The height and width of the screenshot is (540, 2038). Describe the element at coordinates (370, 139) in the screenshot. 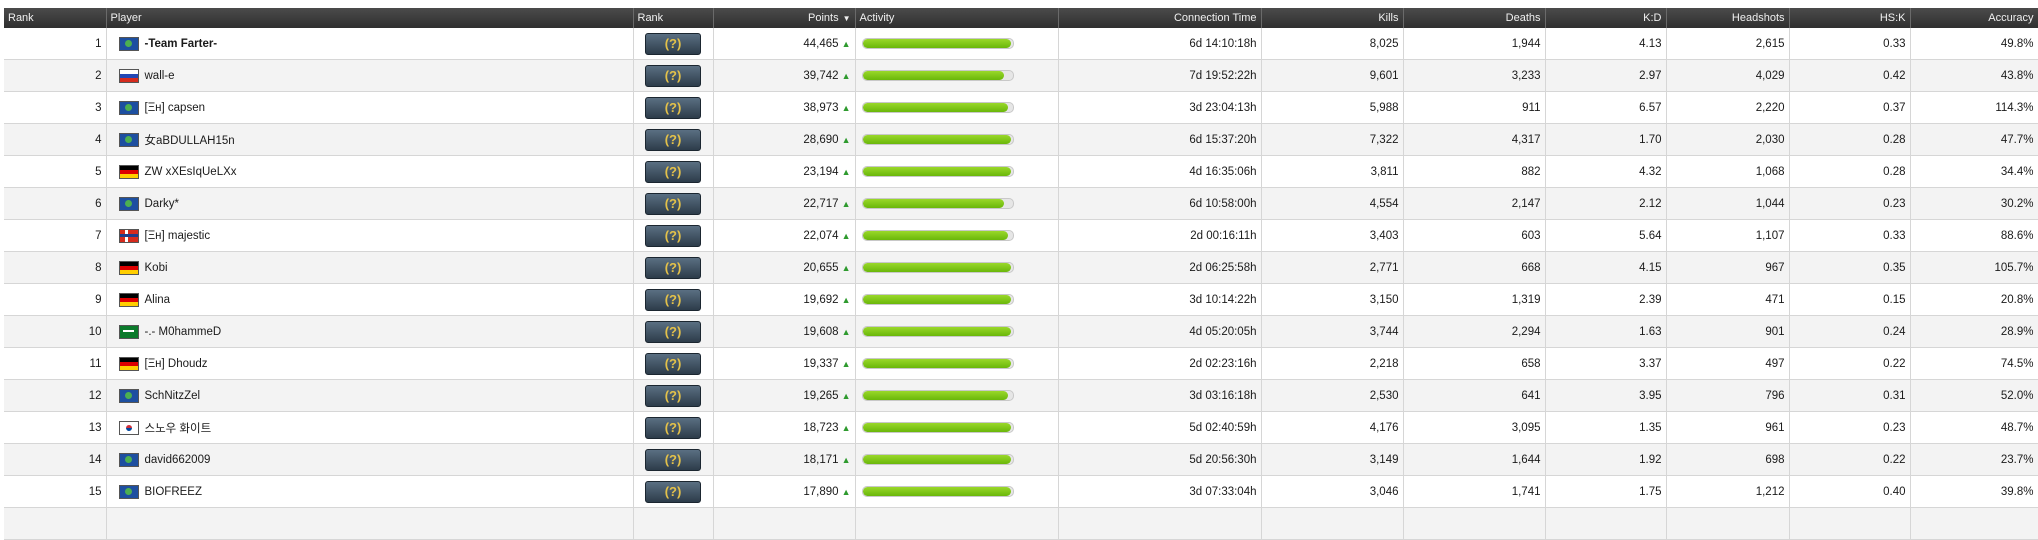

I see `player-cell: 女aBDULLAH15n` at that location.